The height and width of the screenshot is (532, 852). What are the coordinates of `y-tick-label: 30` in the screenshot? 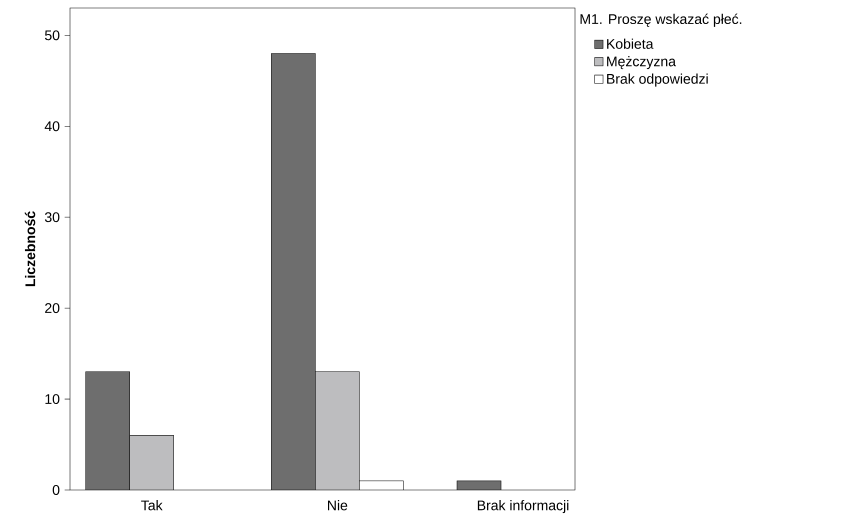 It's located at (52, 217).